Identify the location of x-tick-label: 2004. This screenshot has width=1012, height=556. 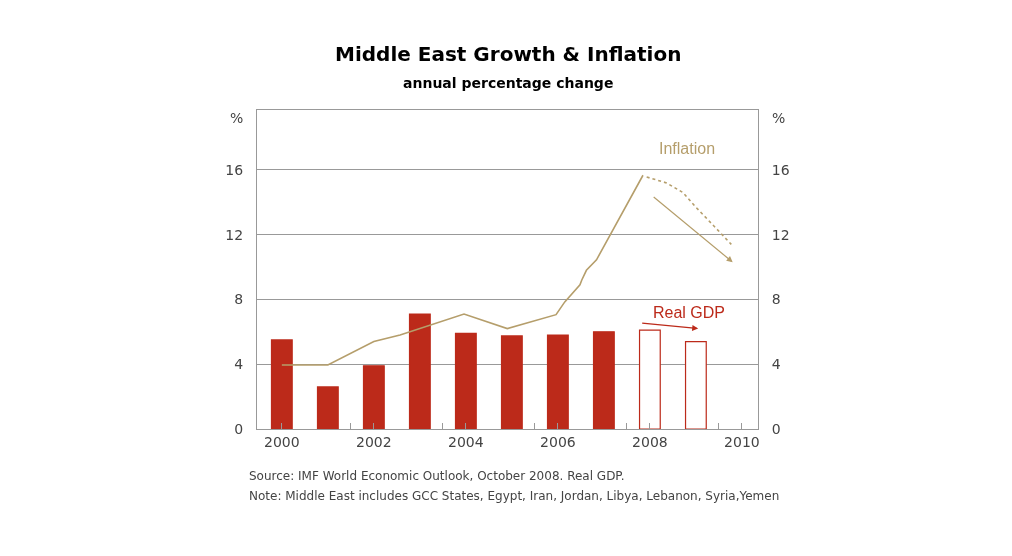
(466, 441).